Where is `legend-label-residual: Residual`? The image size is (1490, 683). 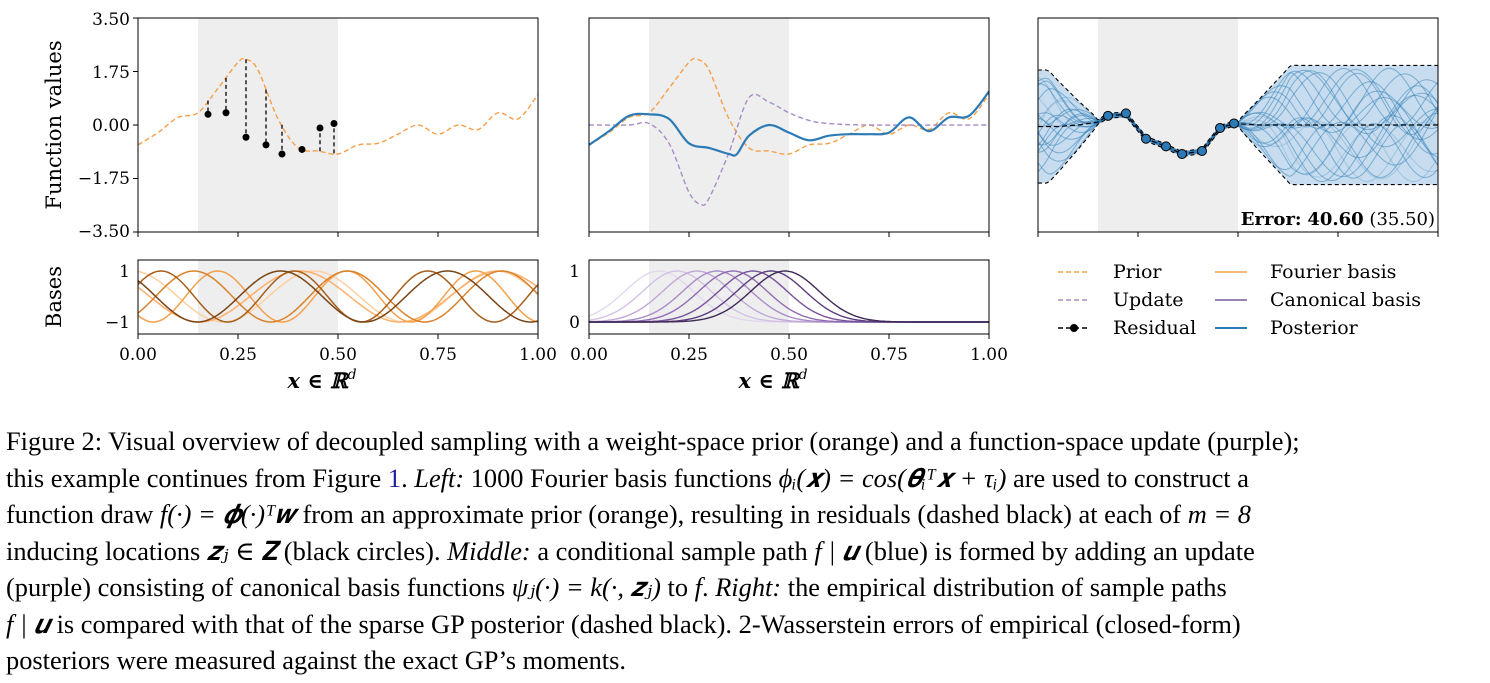 legend-label-residual: Residual is located at coordinates (1154, 328).